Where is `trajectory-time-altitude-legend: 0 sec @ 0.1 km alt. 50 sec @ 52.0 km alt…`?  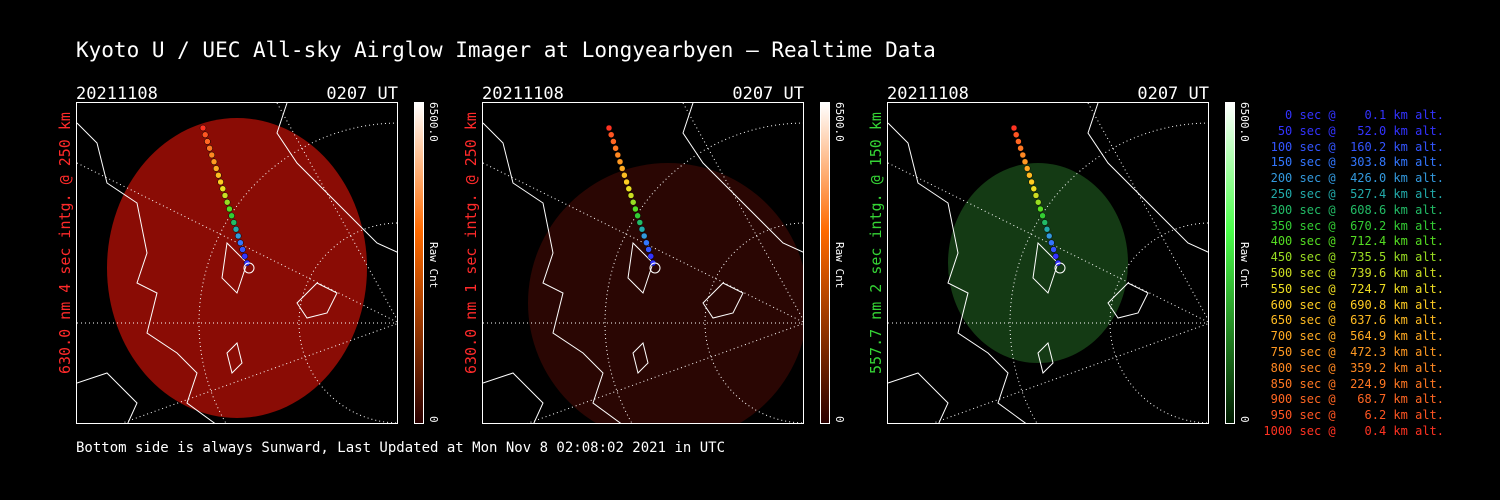
trajectory-time-altitude-legend: 0 sec @ 0.1 km alt. 50 sec @ 52.0 km alt… is located at coordinates (1353, 274).